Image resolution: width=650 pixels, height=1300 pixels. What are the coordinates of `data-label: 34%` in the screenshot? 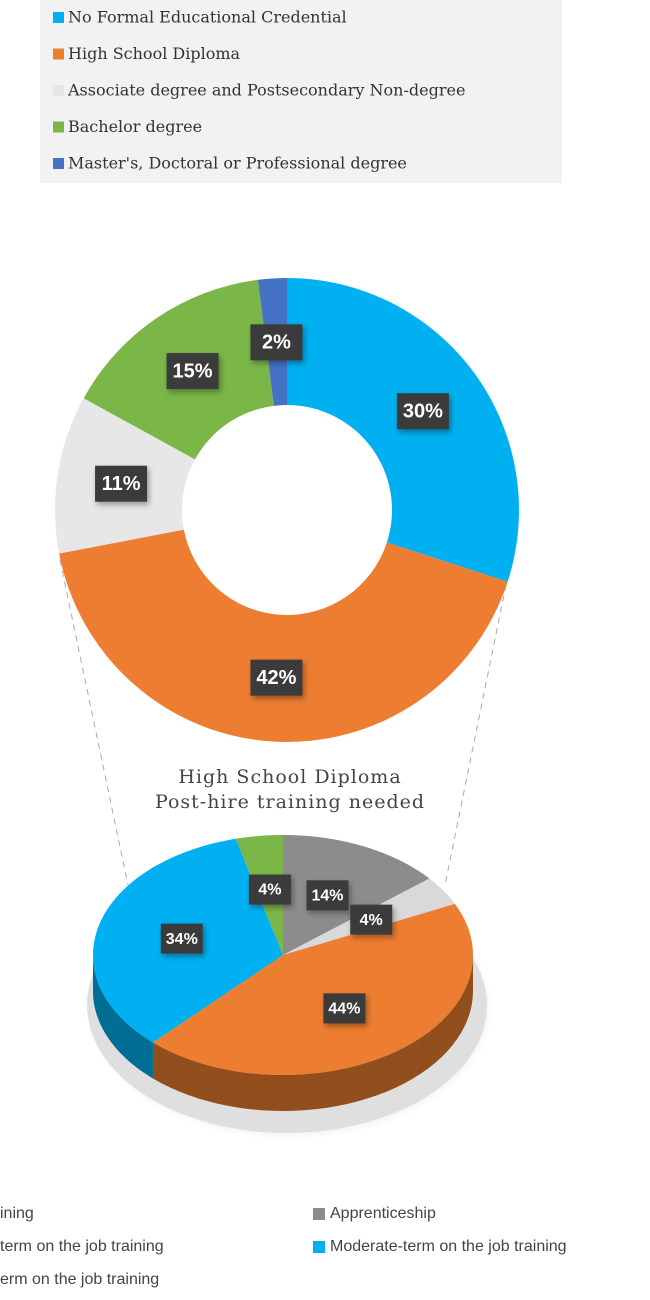 It's located at (182, 939).